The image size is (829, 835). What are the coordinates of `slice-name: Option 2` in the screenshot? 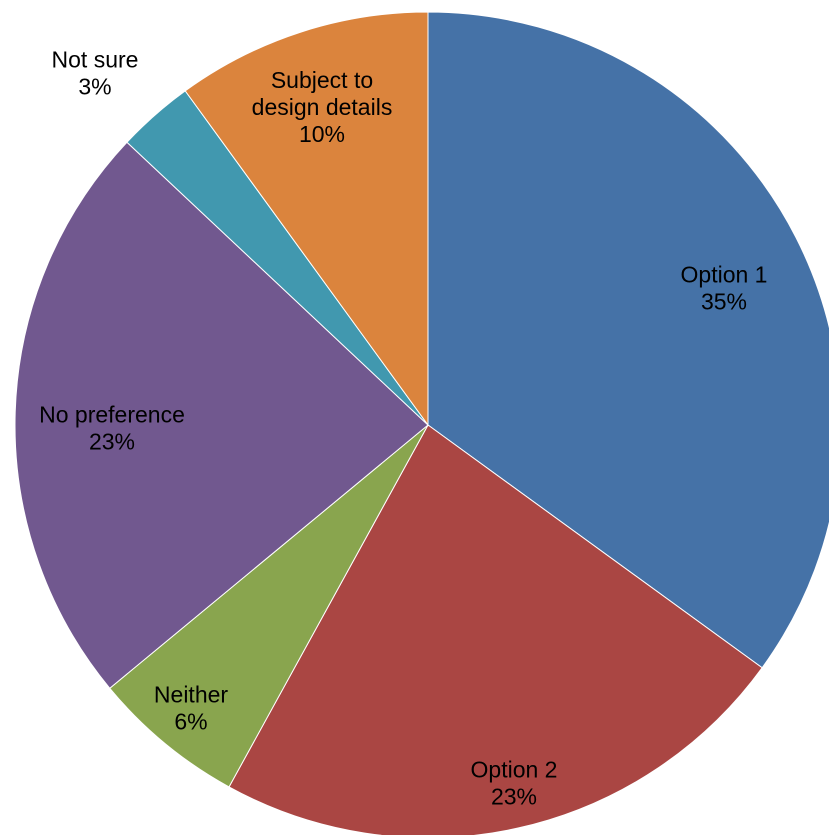 It's located at (514, 770).